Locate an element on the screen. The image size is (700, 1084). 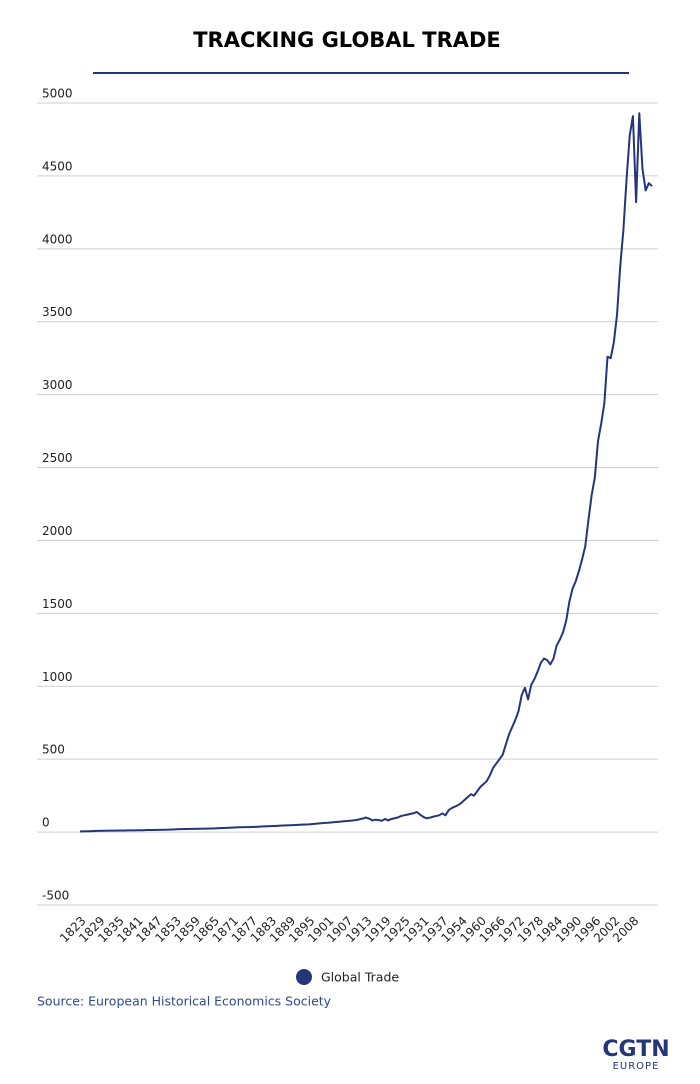
y-tick-label: 4500 is located at coordinates (57, 166).